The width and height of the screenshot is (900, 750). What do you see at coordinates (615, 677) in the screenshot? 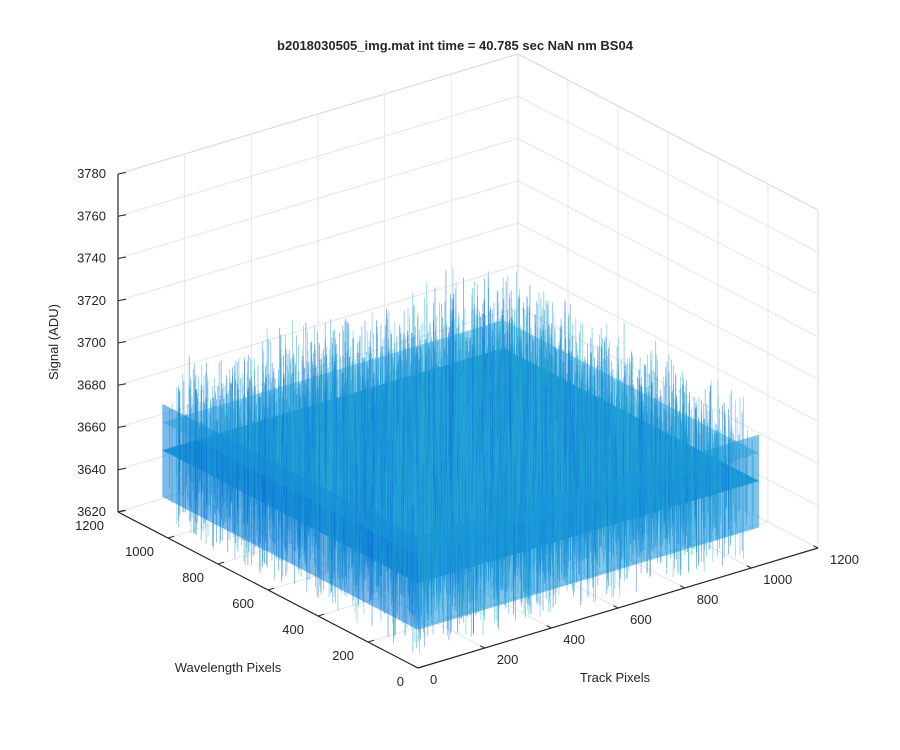
I see `x-axis-label: Track Pixels` at bounding box center [615, 677].